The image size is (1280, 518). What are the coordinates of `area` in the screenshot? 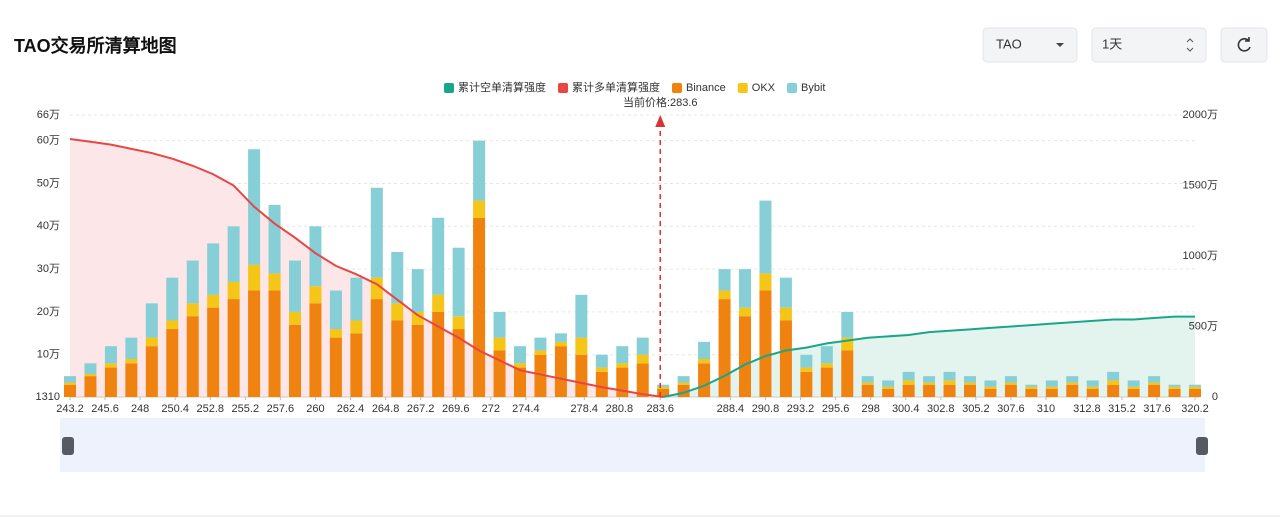 It's located at (929, 356).